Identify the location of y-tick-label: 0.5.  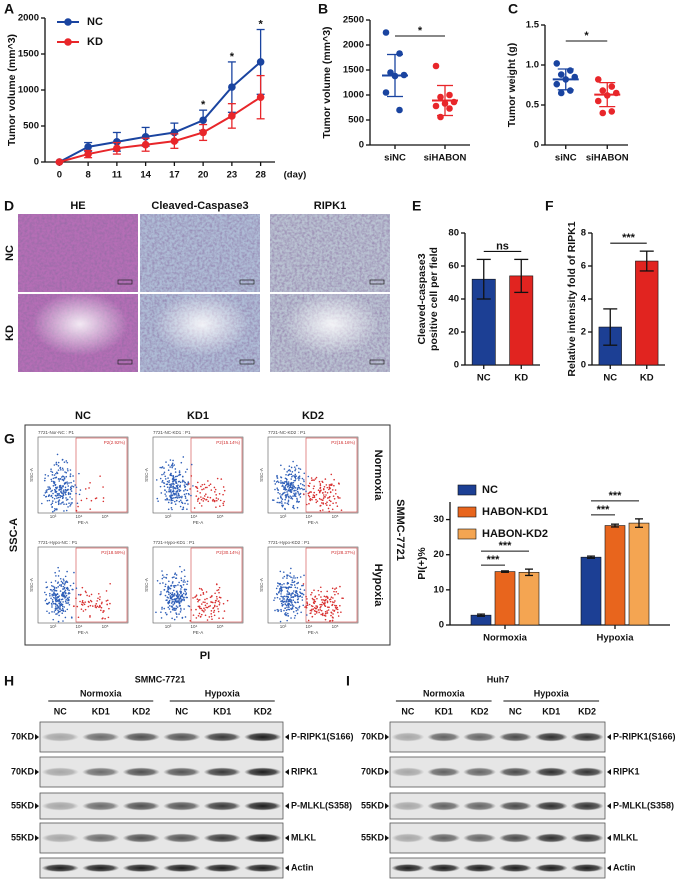
(533, 105).